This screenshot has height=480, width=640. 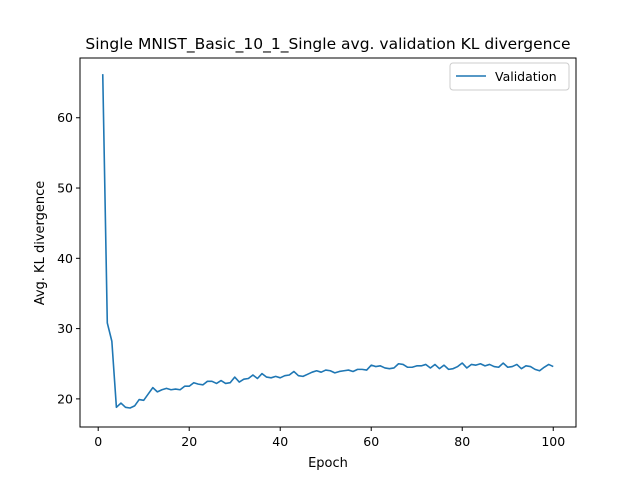 What do you see at coordinates (65, 188) in the screenshot?
I see `y-tick-label: 50` at bounding box center [65, 188].